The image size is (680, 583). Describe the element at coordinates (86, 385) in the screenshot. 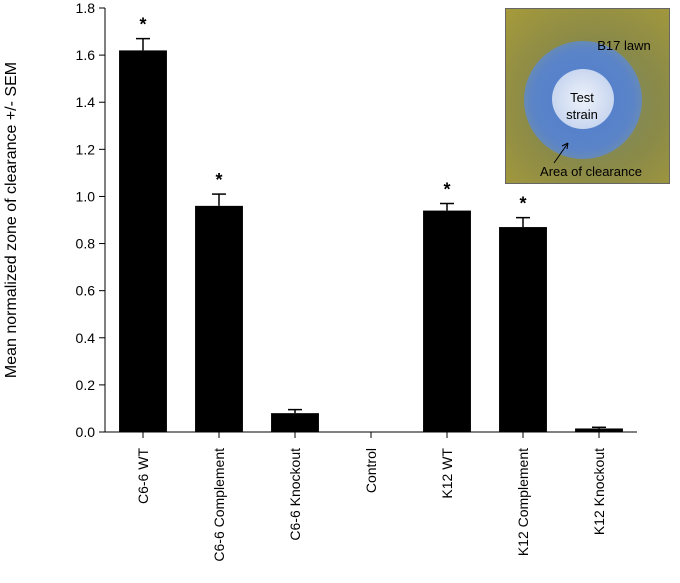

I see `y-tick-label: 0.2` at that location.